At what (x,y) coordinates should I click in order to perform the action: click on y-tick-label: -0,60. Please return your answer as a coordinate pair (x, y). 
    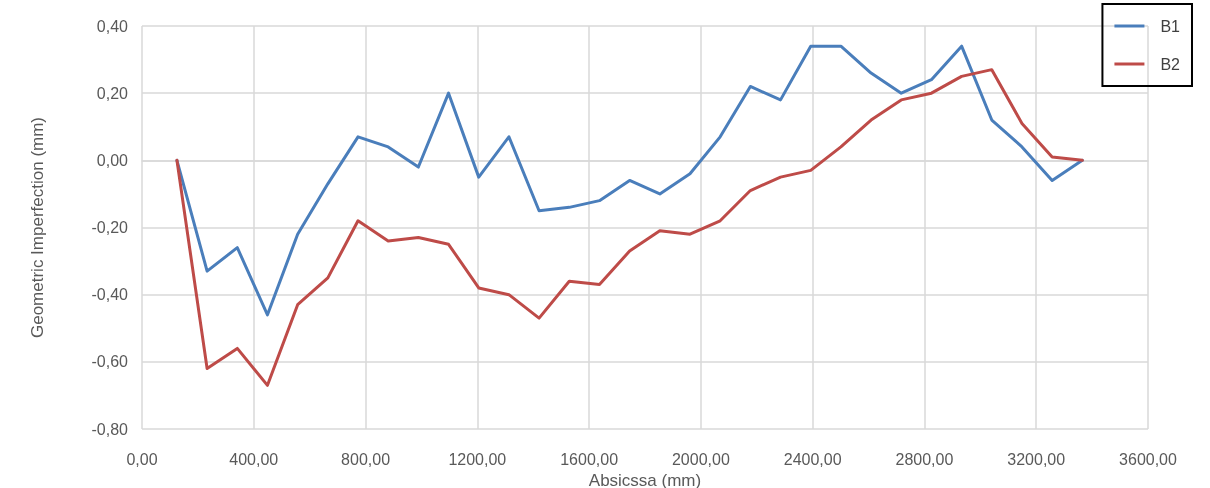
    Looking at the image, I should click on (110, 362).